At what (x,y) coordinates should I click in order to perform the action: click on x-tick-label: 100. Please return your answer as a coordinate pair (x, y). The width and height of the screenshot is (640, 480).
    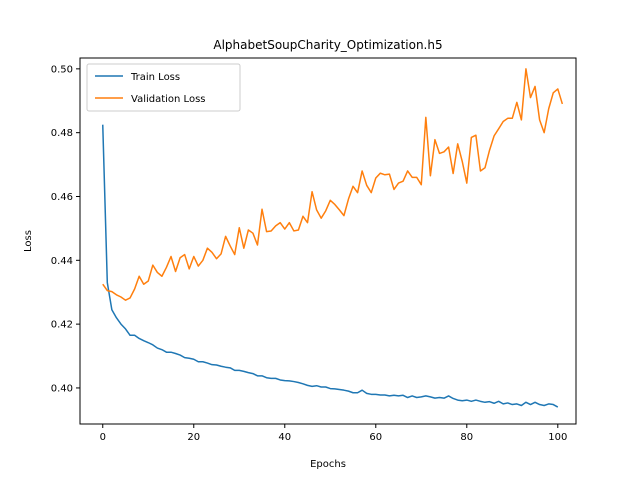
    Looking at the image, I should click on (557, 437).